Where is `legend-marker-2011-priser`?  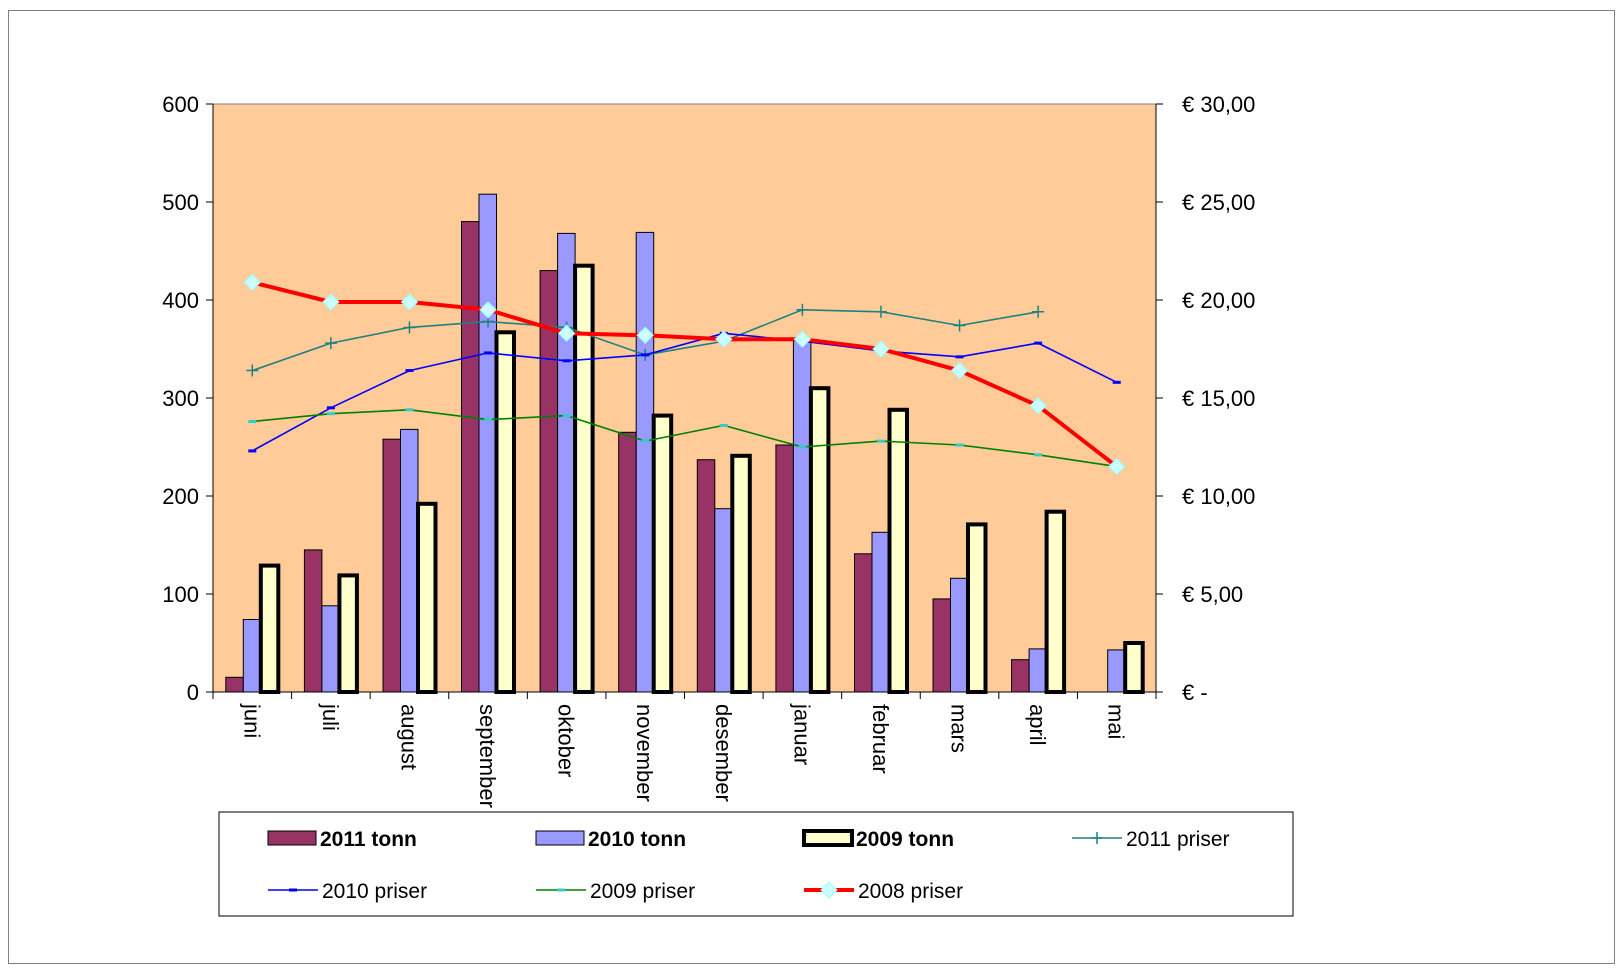
legend-marker-2011-priser is located at coordinates (1097, 838).